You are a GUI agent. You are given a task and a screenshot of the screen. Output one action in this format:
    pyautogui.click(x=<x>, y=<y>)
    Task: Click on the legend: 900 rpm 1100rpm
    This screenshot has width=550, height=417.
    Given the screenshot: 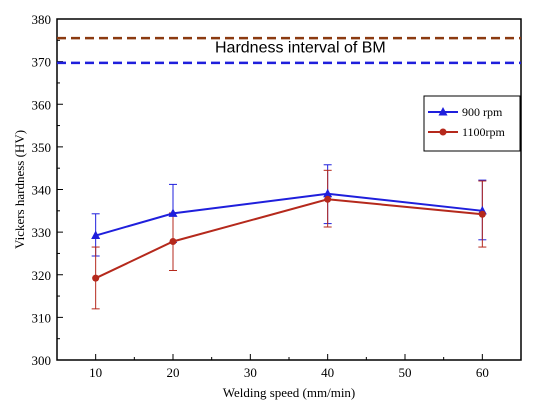 What is the action you would take?
    pyautogui.click(x=472, y=123)
    